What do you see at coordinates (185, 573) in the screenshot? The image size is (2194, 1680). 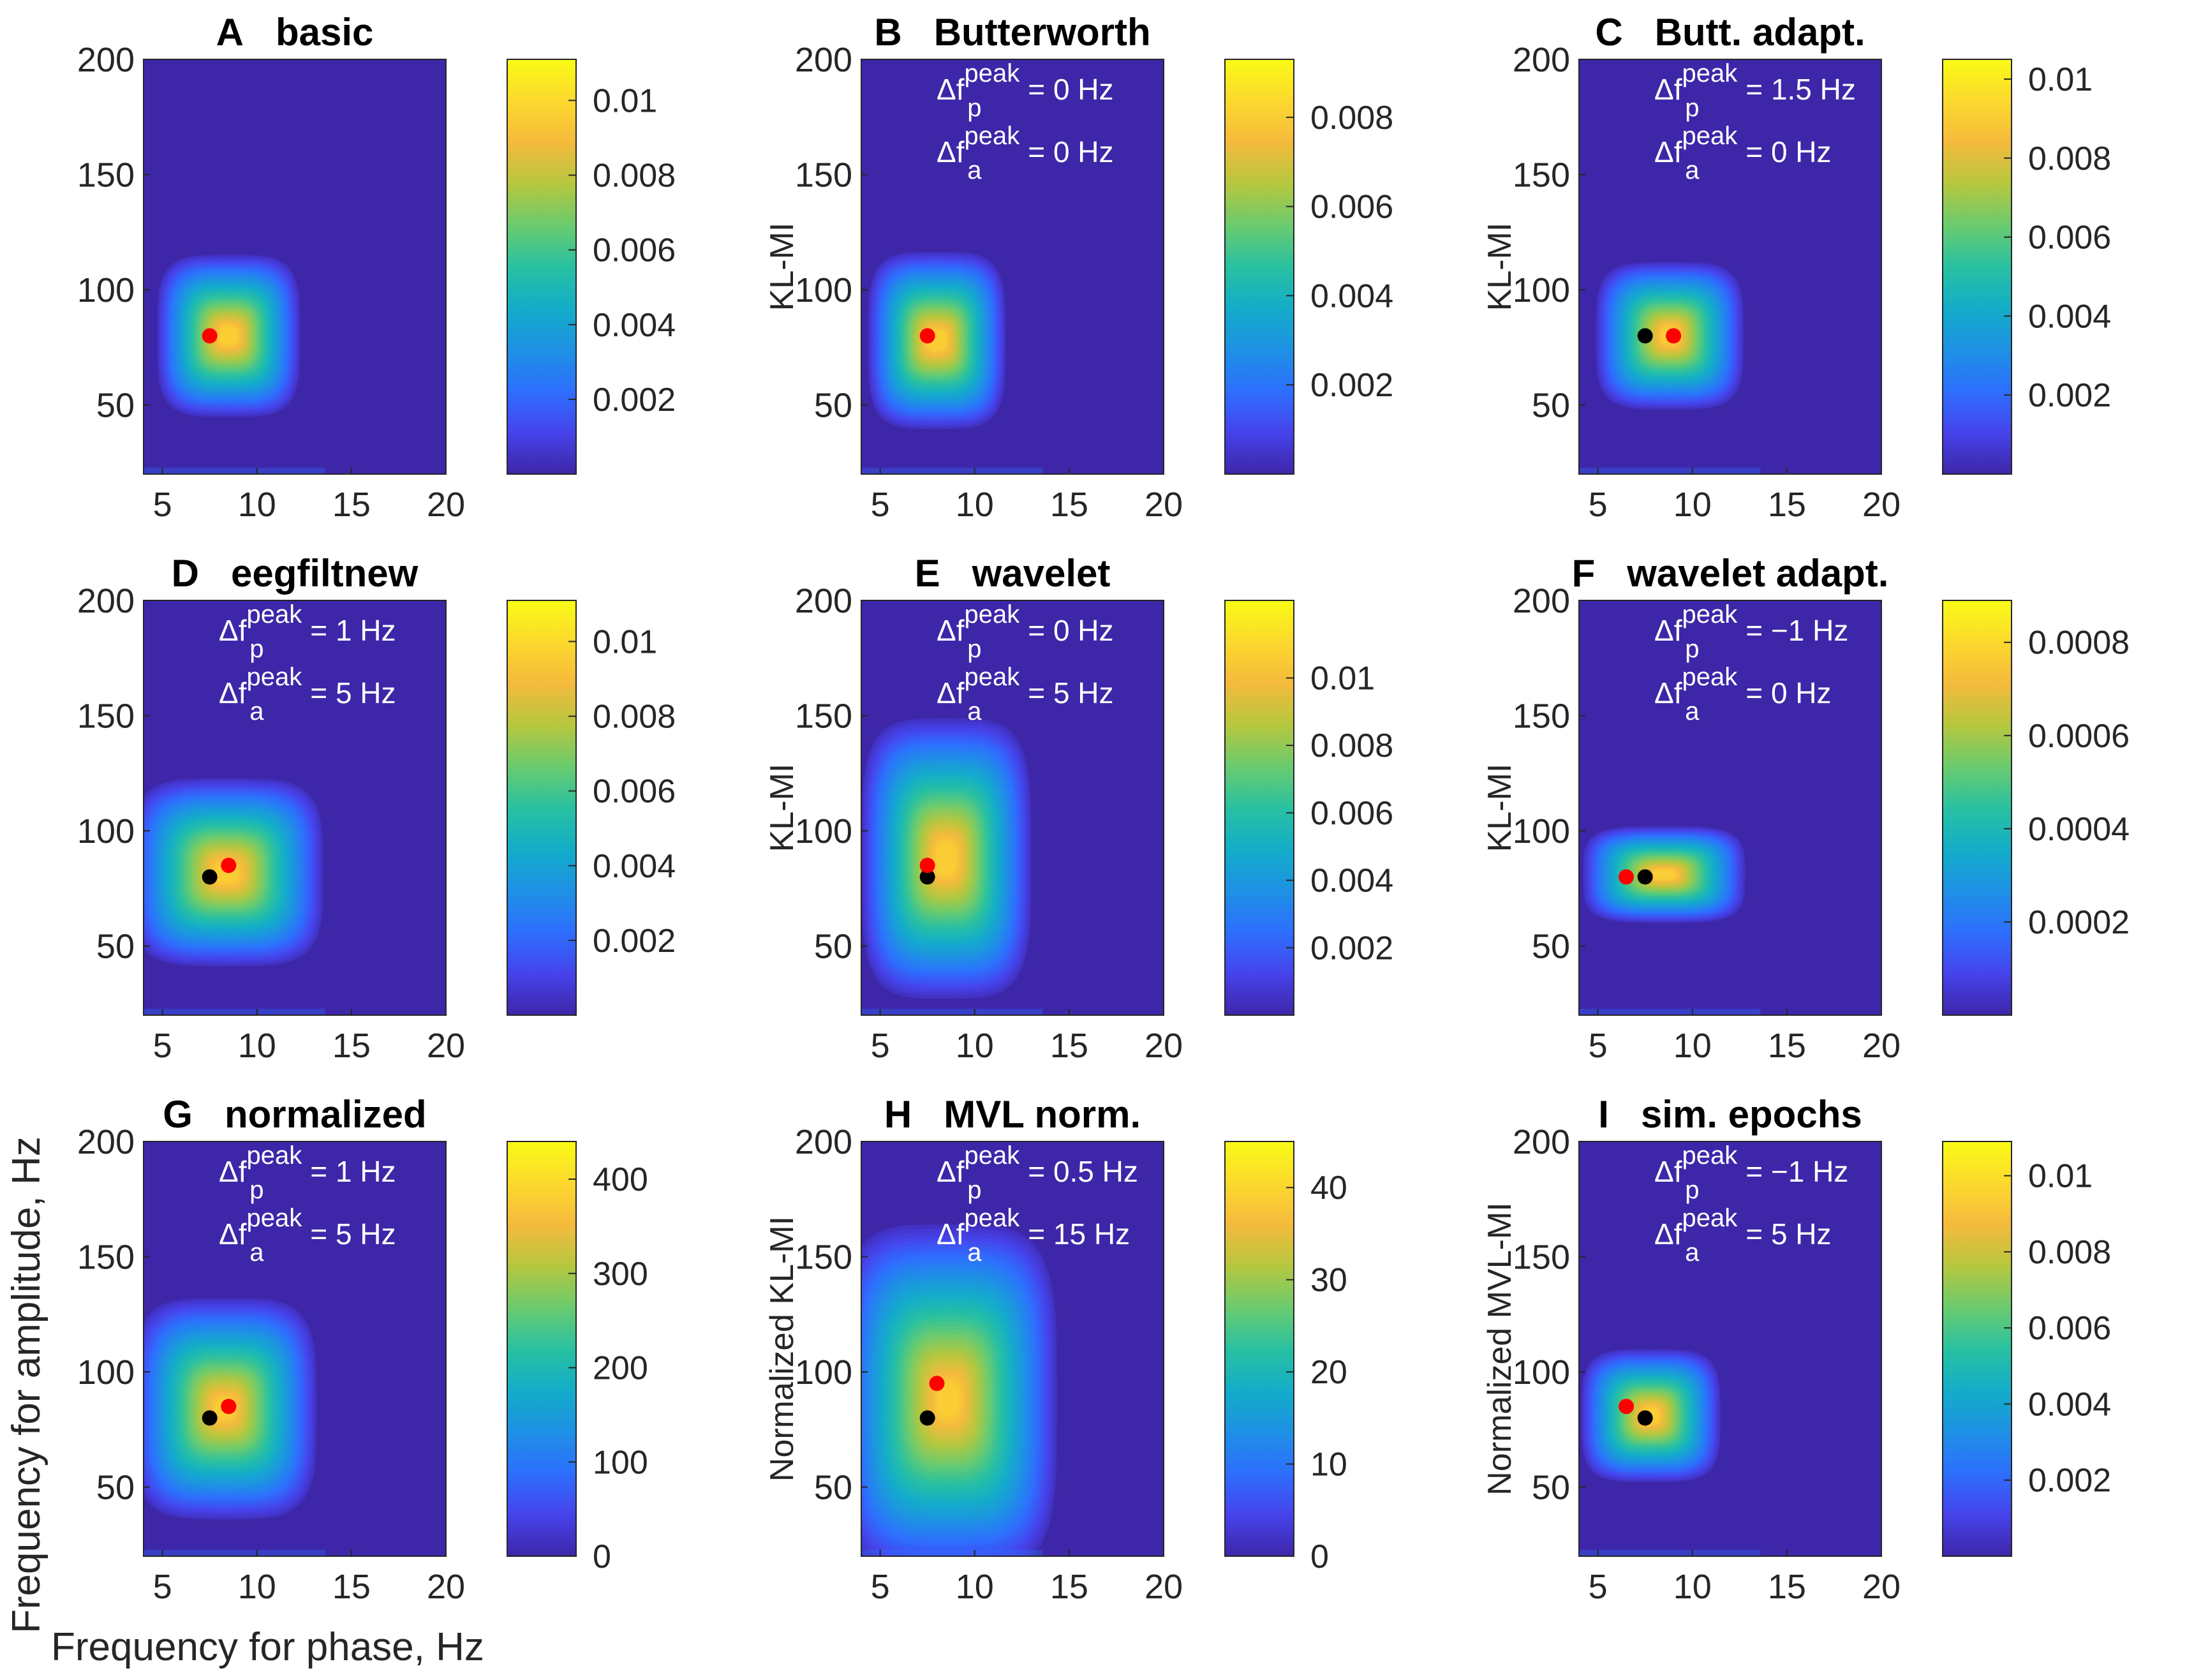 I see `panel-letter: D` at bounding box center [185, 573].